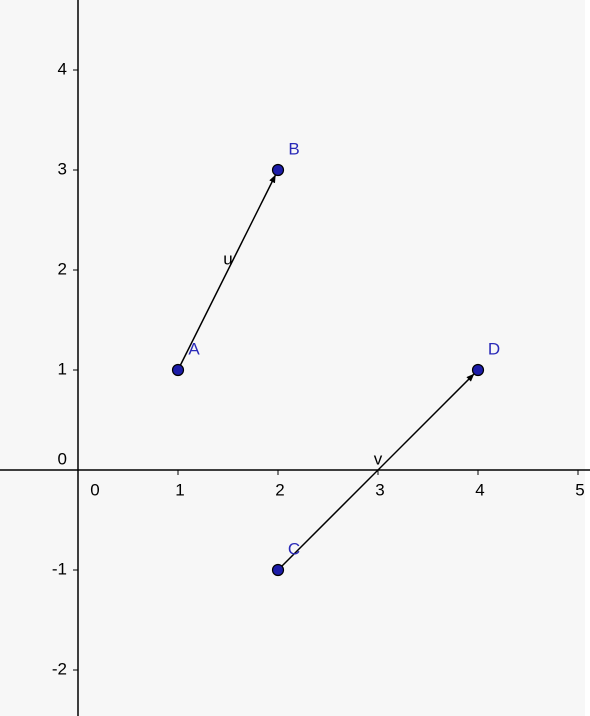 This screenshot has width=590, height=716. What do you see at coordinates (579, 489) in the screenshot?
I see `x-tick-label: 5` at bounding box center [579, 489].